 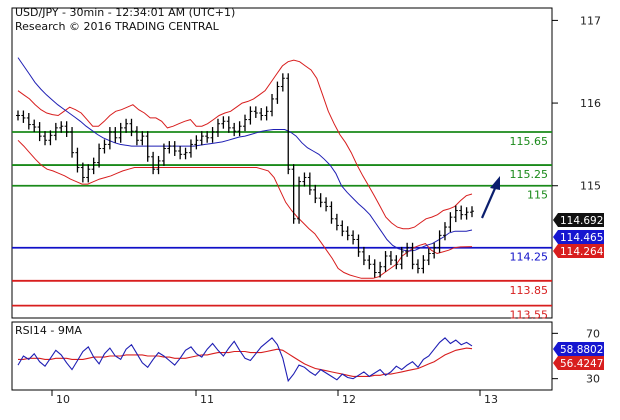 I want to click on rsi-value-tags: 58.8802 56.4247, so click(x=578, y=356).